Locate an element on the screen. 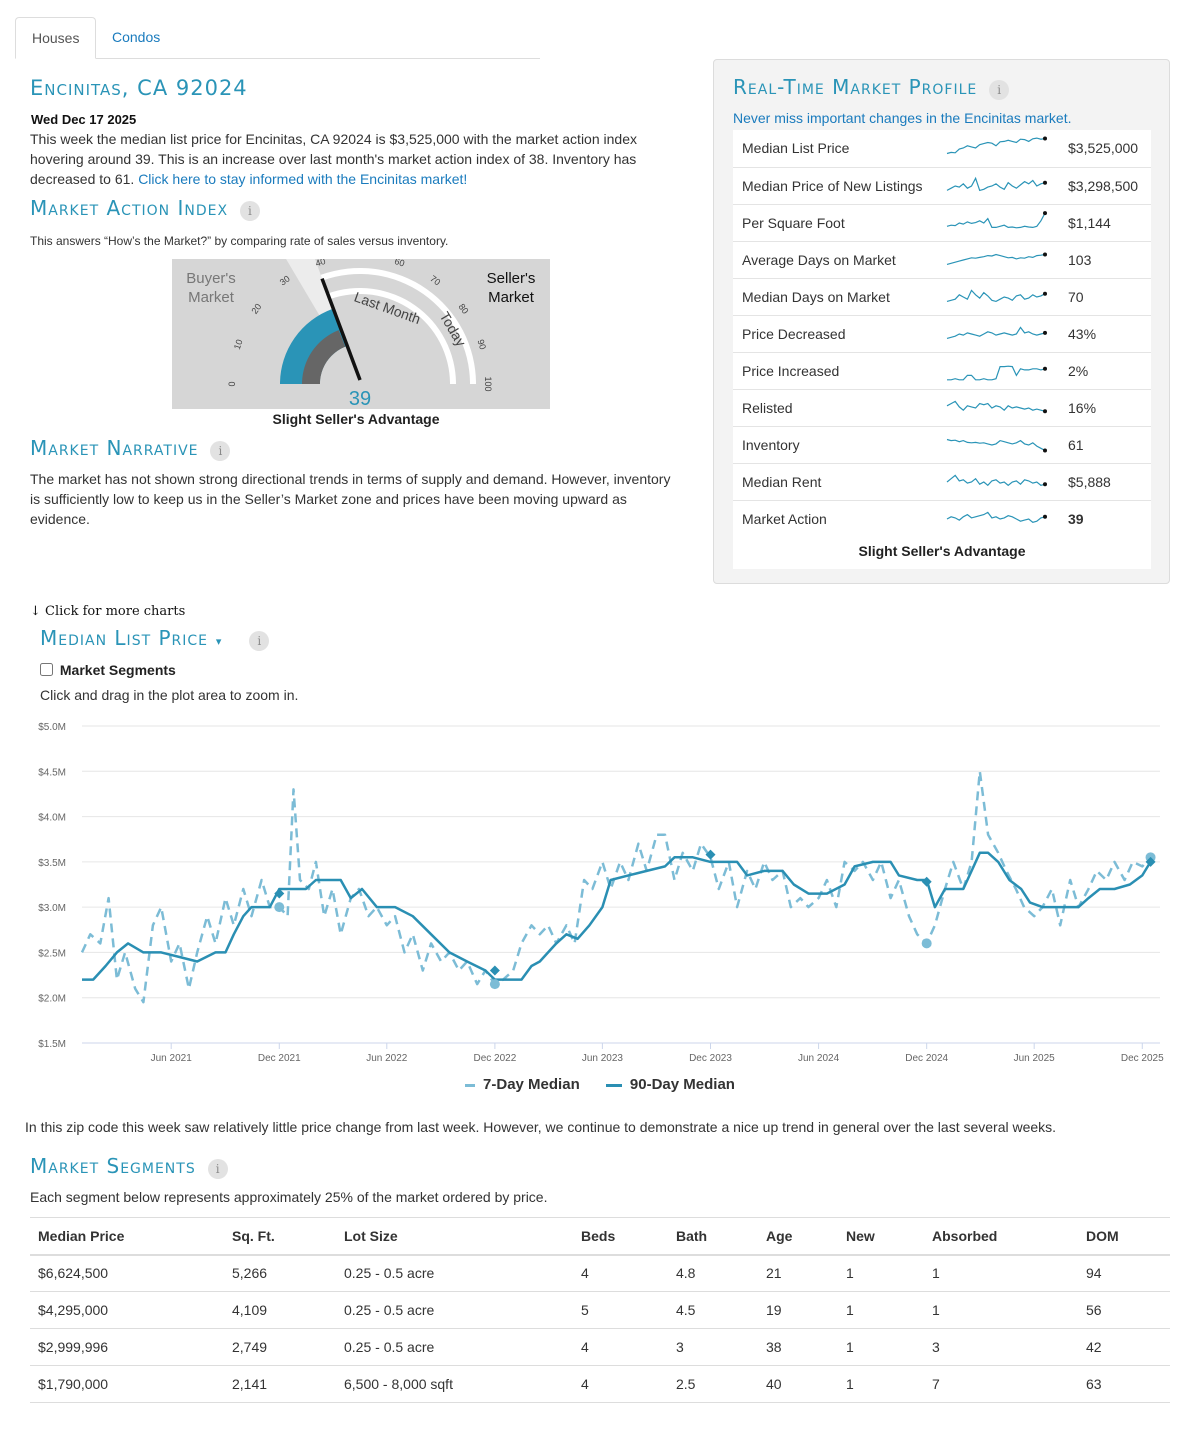 Image resolution: width=1200 pixels, height=1435 pixels. profile-row-label: Median Days on Market is located at coordinates (816, 297).